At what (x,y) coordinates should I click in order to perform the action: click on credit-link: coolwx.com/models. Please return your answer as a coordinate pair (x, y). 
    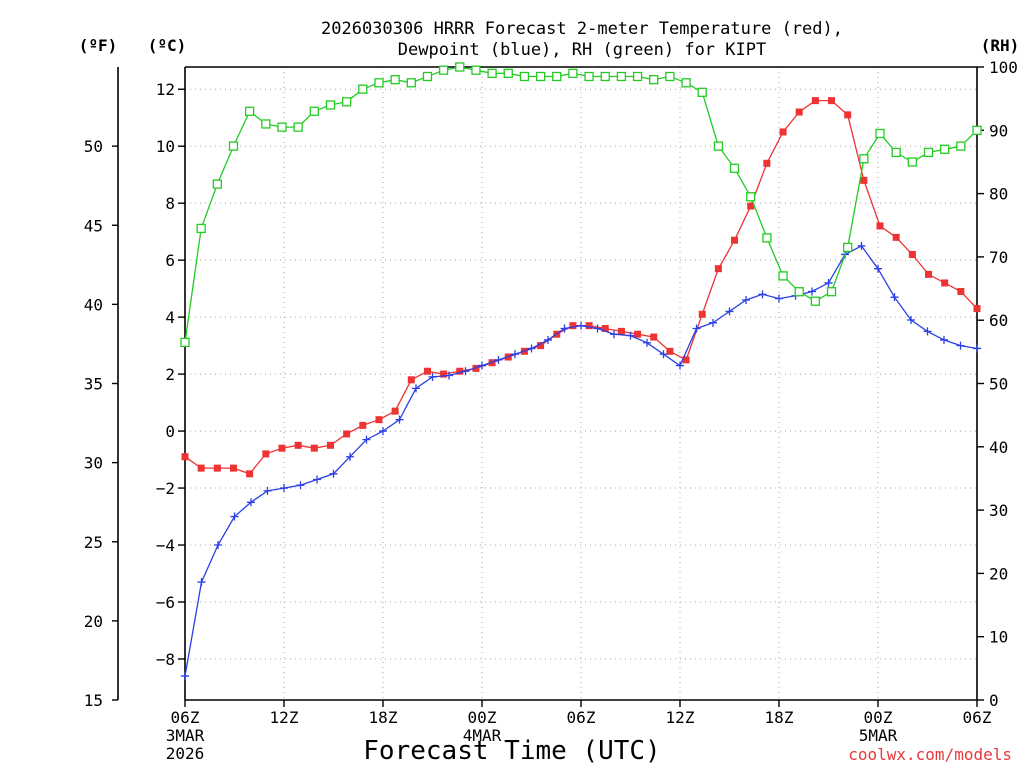
    Looking at the image, I should click on (930, 754).